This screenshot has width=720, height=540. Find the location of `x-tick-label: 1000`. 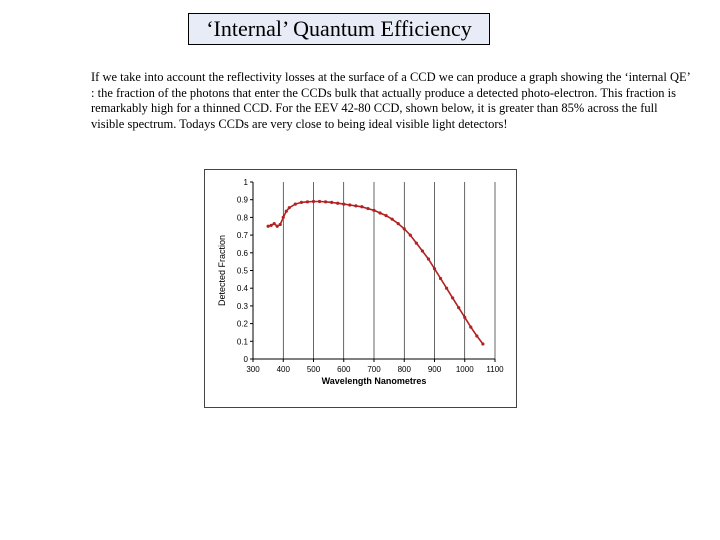

x-tick-label: 1000 is located at coordinates (465, 369).